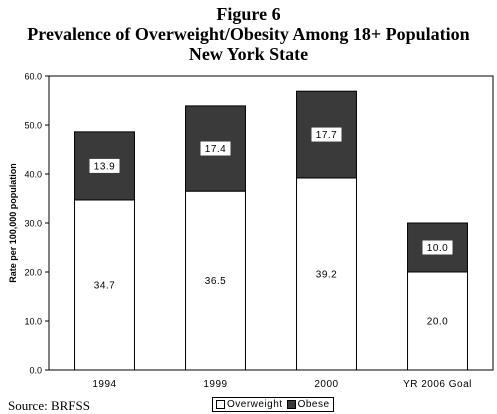 The width and height of the screenshot is (497, 414). What do you see at coordinates (33, 77) in the screenshot?
I see `y-tick-label: 60.0` at bounding box center [33, 77].